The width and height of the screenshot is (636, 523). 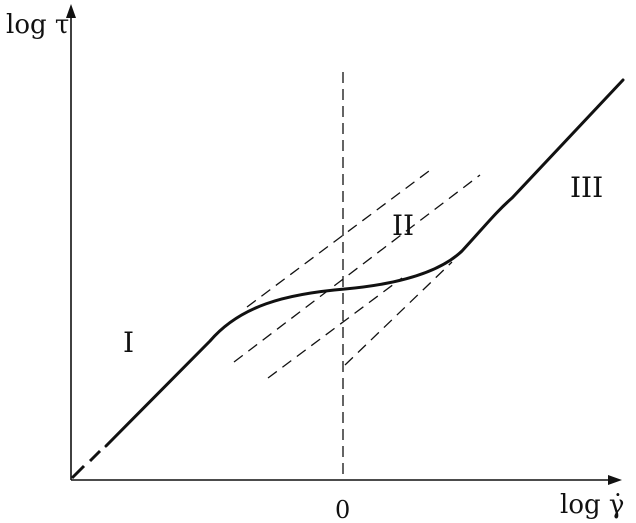 I want to click on y-axis-arrowhead, so click(x=71, y=11).